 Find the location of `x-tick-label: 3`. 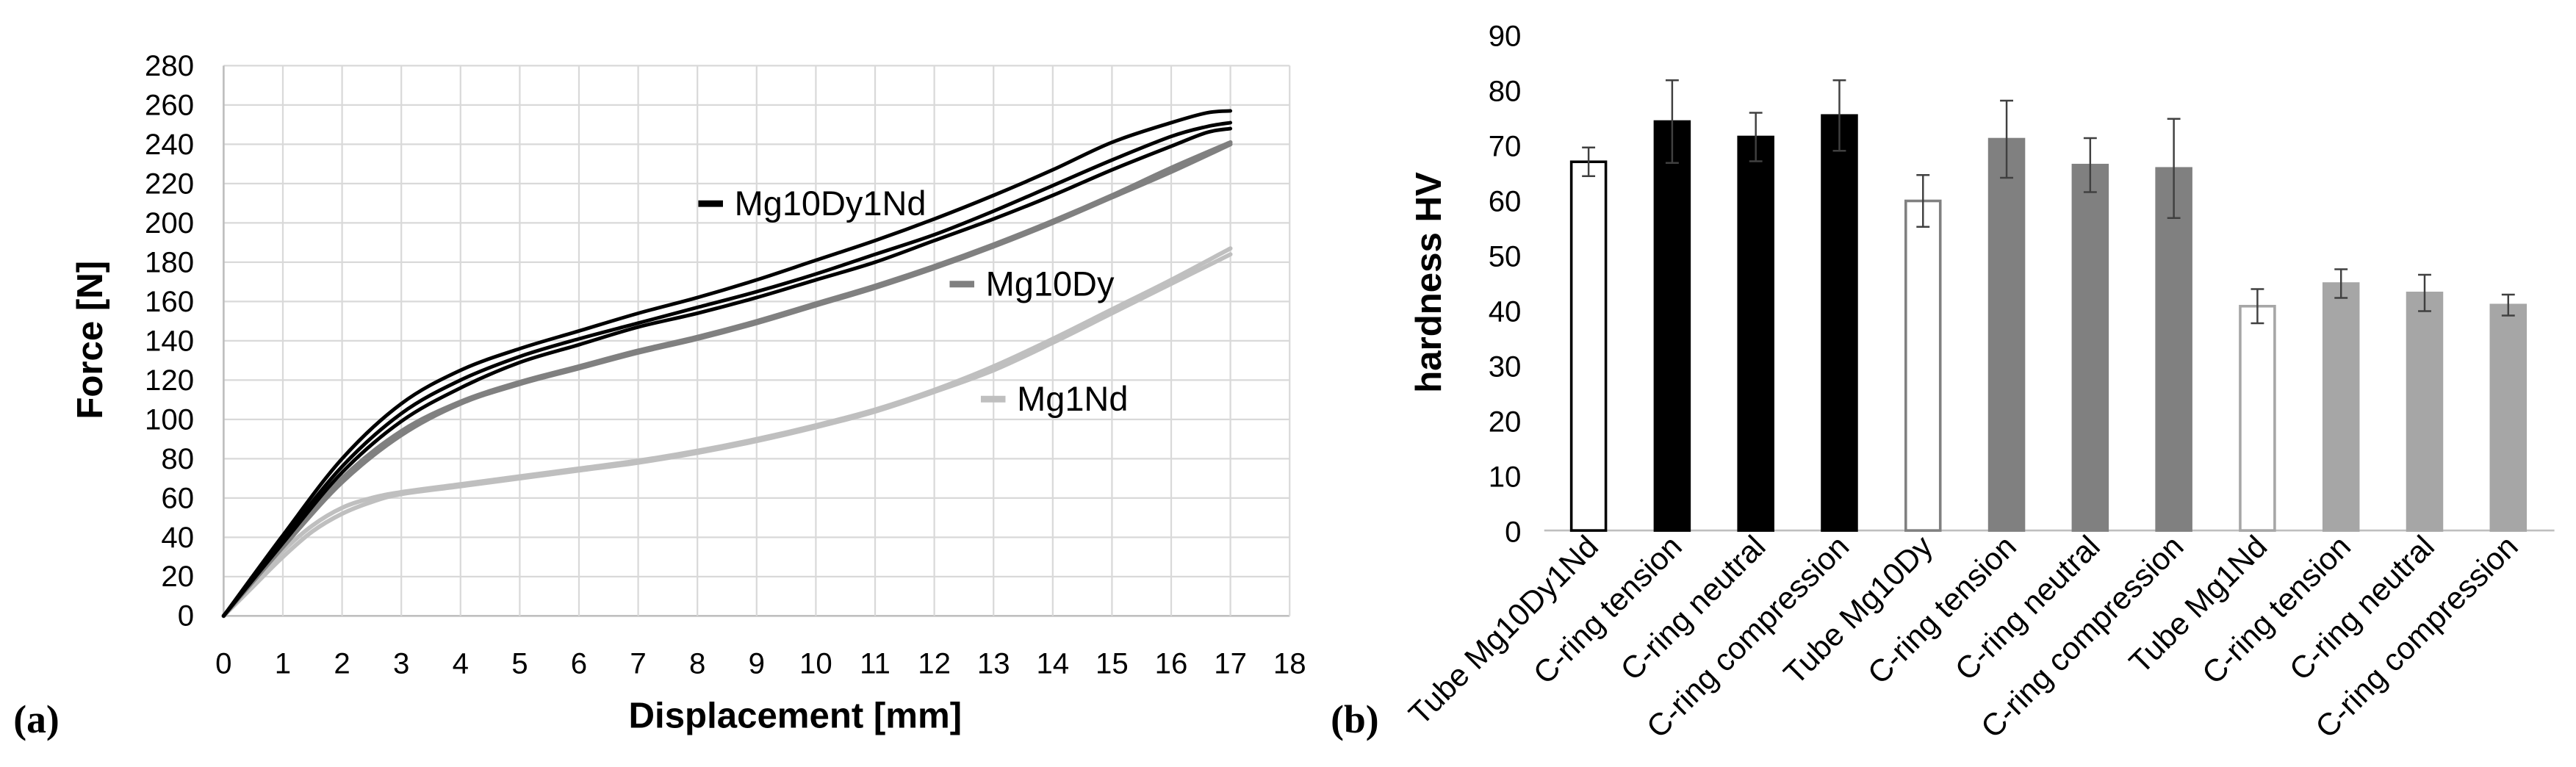

x-tick-label: 3 is located at coordinates (401, 663).